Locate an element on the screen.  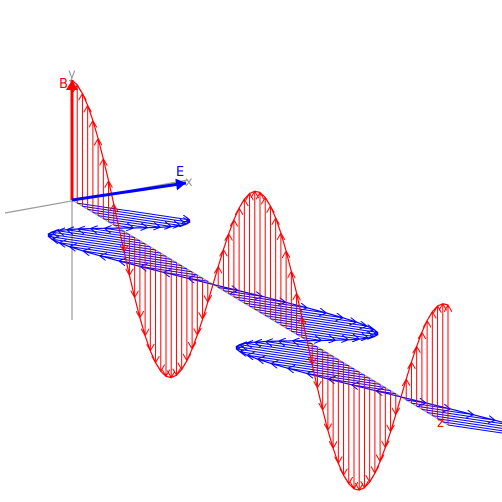
e-vector-arrow is located at coordinates (129, 190).